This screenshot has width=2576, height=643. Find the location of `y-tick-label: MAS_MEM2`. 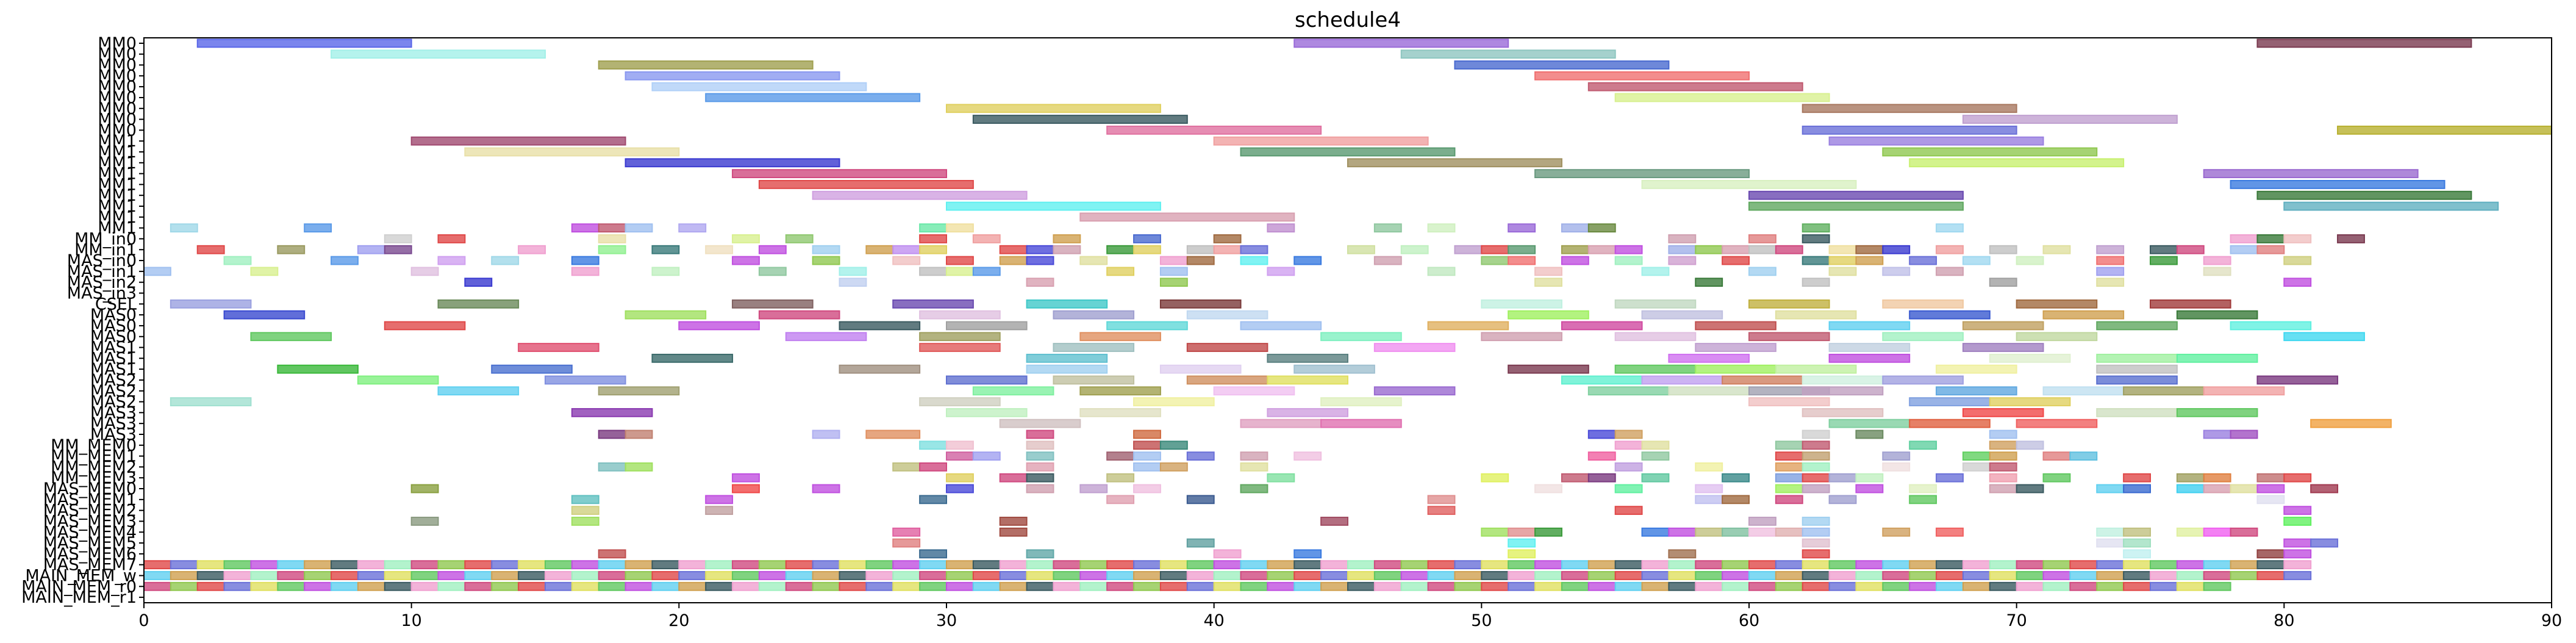

y-tick-label: MAS_MEM2 is located at coordinates (90, 510).